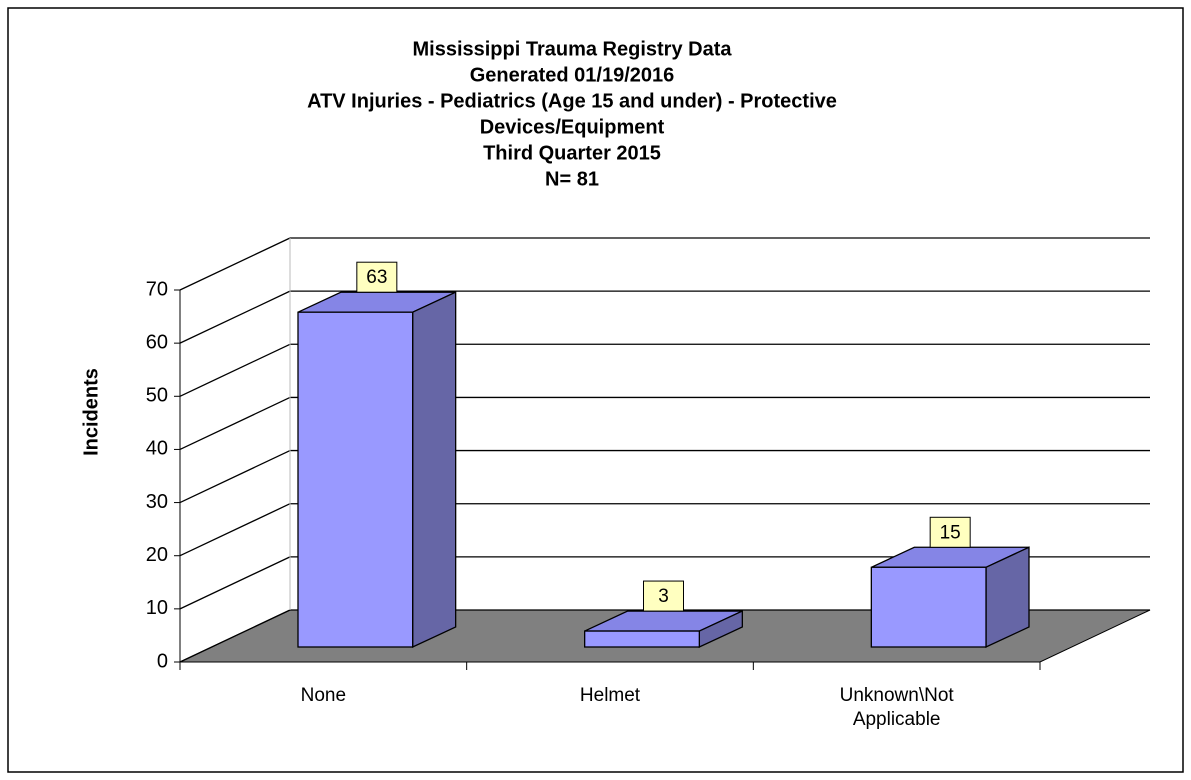  What do you see at coordinates (91, 412) in the screenshot?
I see `y-axis-label: Incidents` at bounding box center [91, 412].